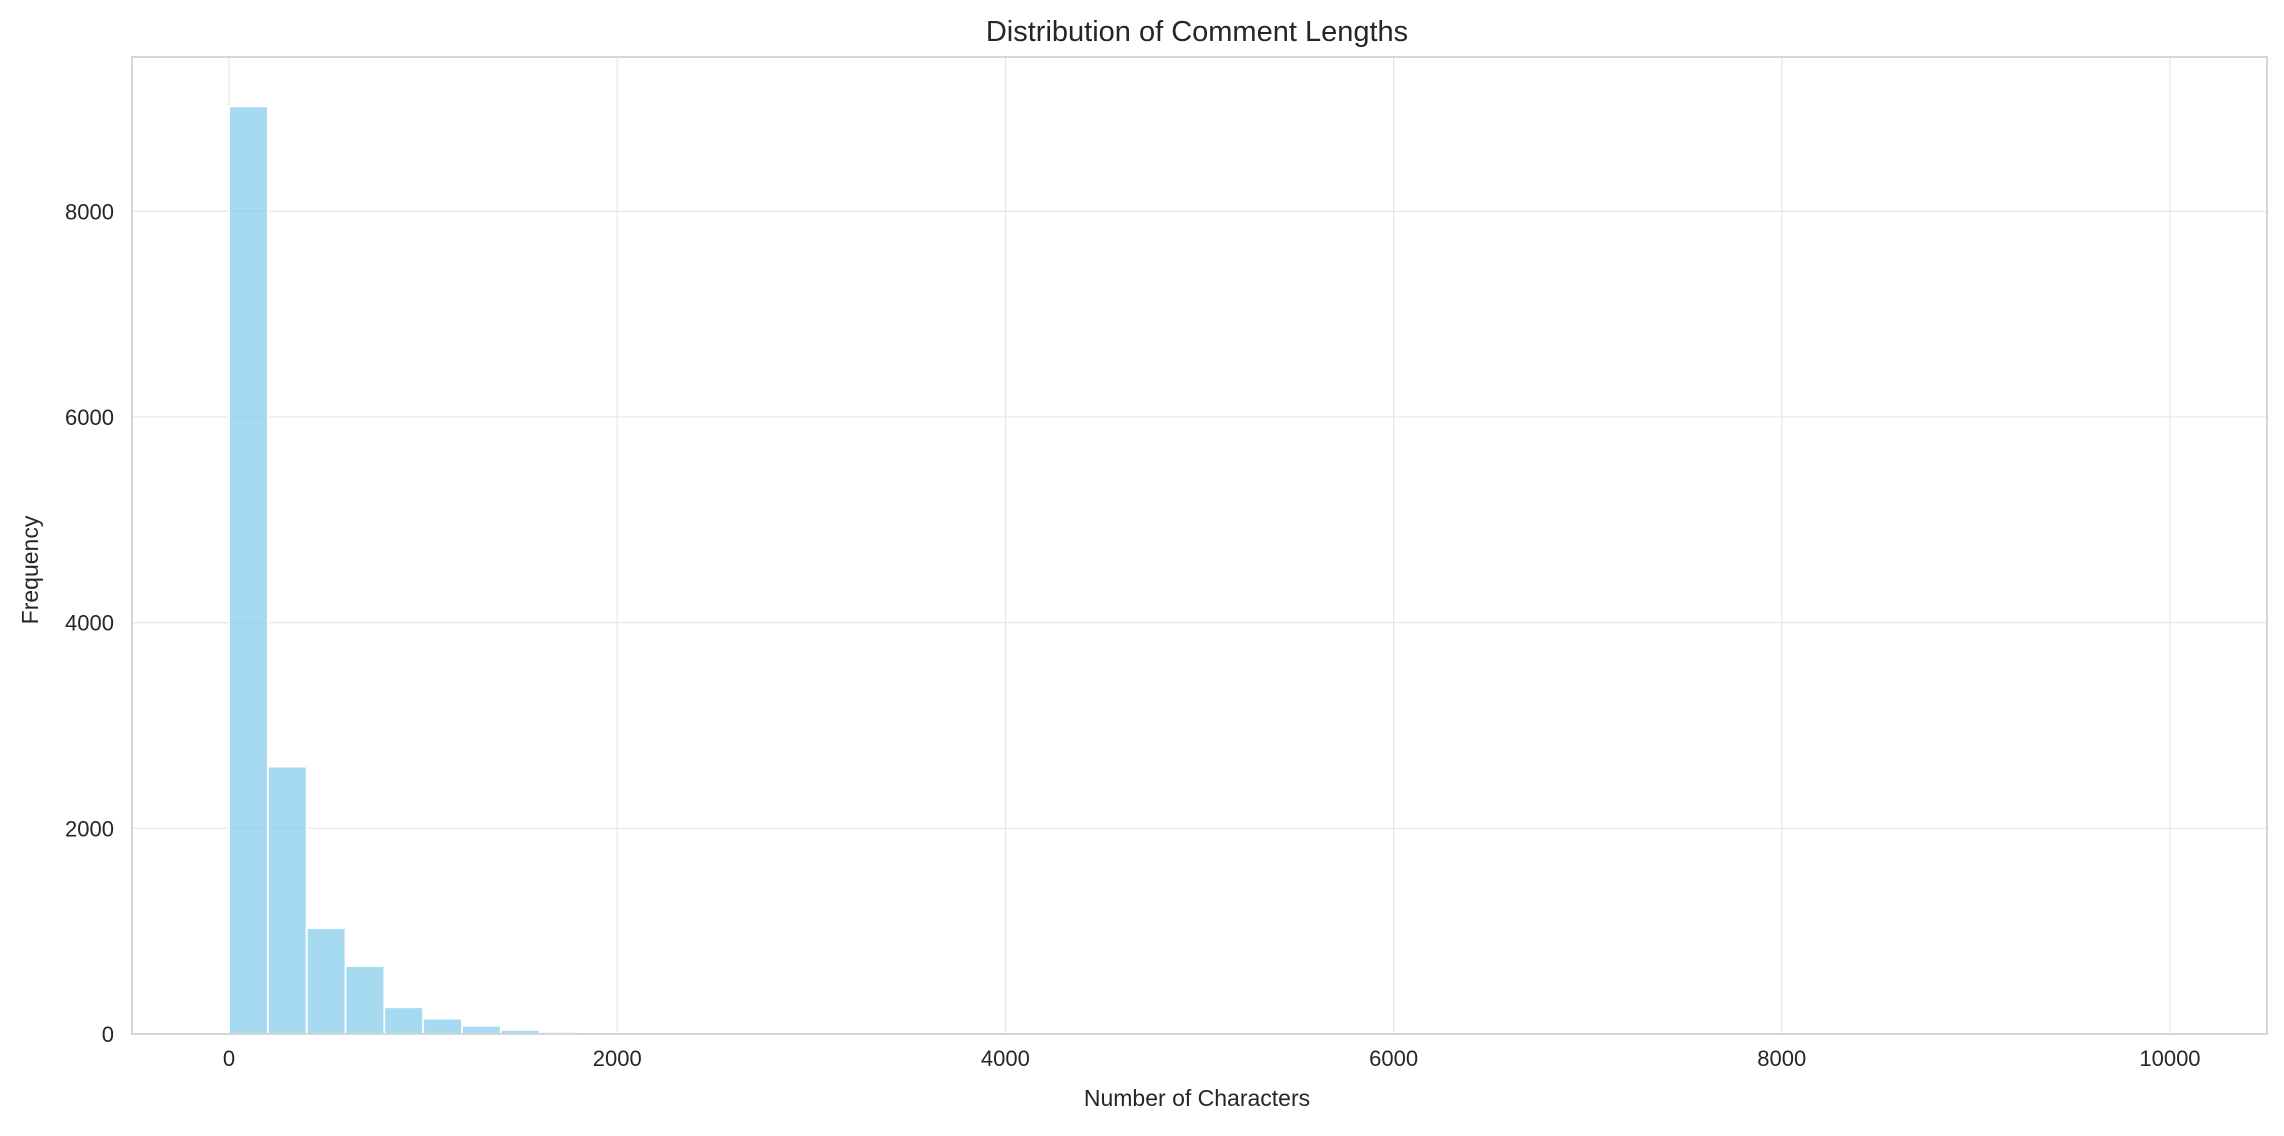 This screenshot has width=2284, height=1136. What do you see at coordinates (2169, 1058) in the screenshot?
I see `x-tick-label-5: 10000` at bounding box center [2169, 1058].